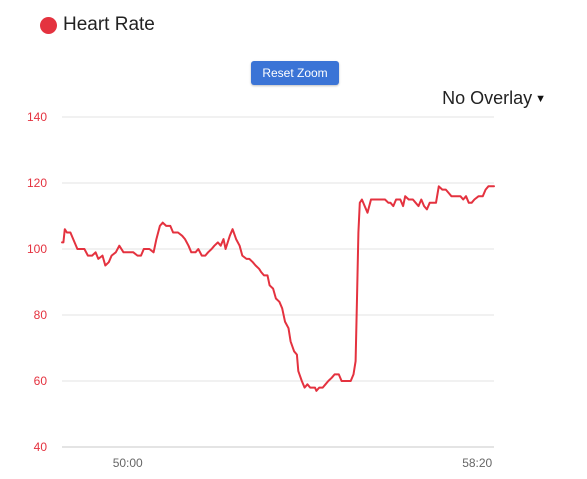  What do you see at coordinates (295, 73) in the screenshot?
I see `reset-zoom-button: Reset Zoom` at bounding box center [295, 73].